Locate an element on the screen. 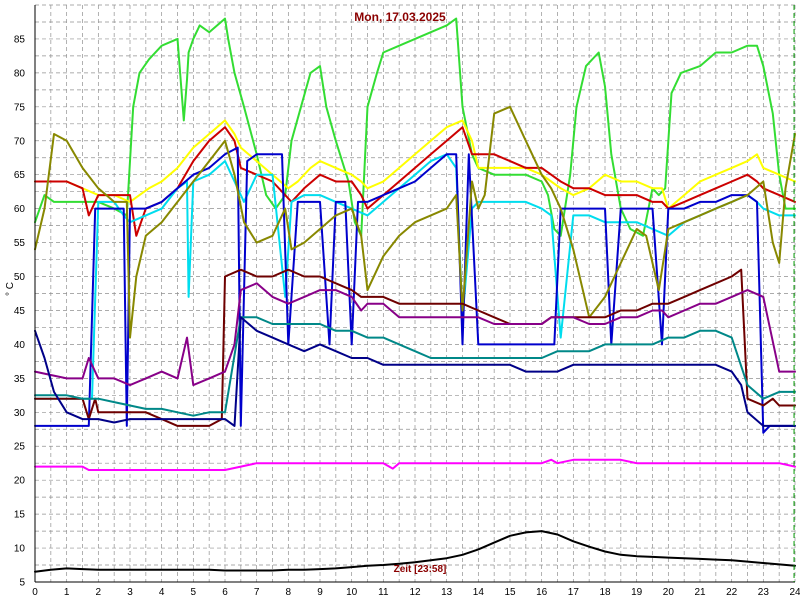  x-tick-label: 12 is located at coordinates (415, 592).